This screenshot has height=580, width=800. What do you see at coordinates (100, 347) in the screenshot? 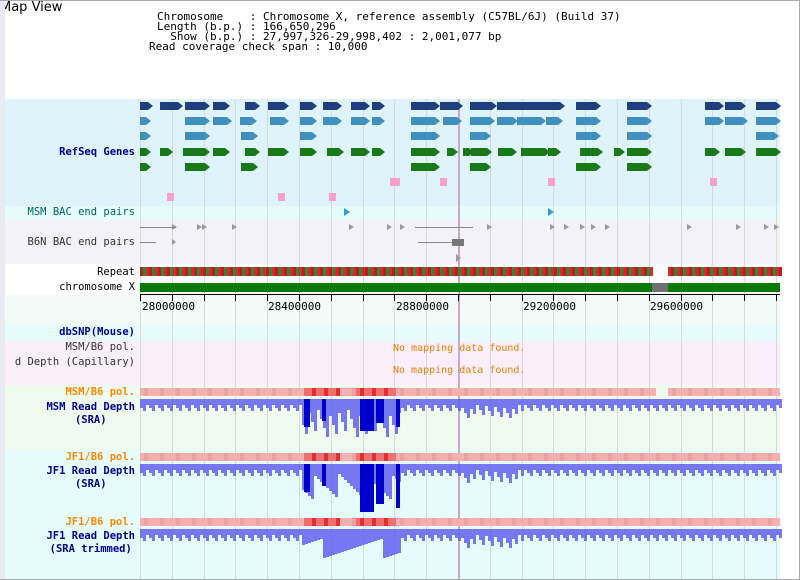
I see `track-label-msm-pol-capillary: MSM/B6 pol.` at bounding box center [100, 347].